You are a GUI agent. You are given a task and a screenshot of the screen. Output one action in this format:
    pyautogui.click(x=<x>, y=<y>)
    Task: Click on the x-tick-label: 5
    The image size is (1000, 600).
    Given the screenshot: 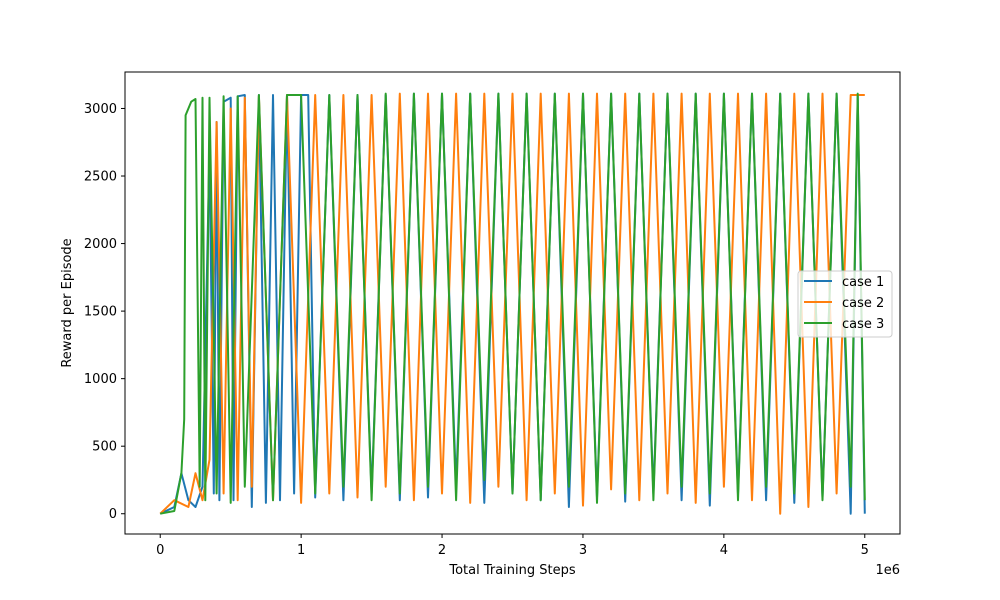 What is the action you would take?
    pyautogui.click(x=865, y=550)
    